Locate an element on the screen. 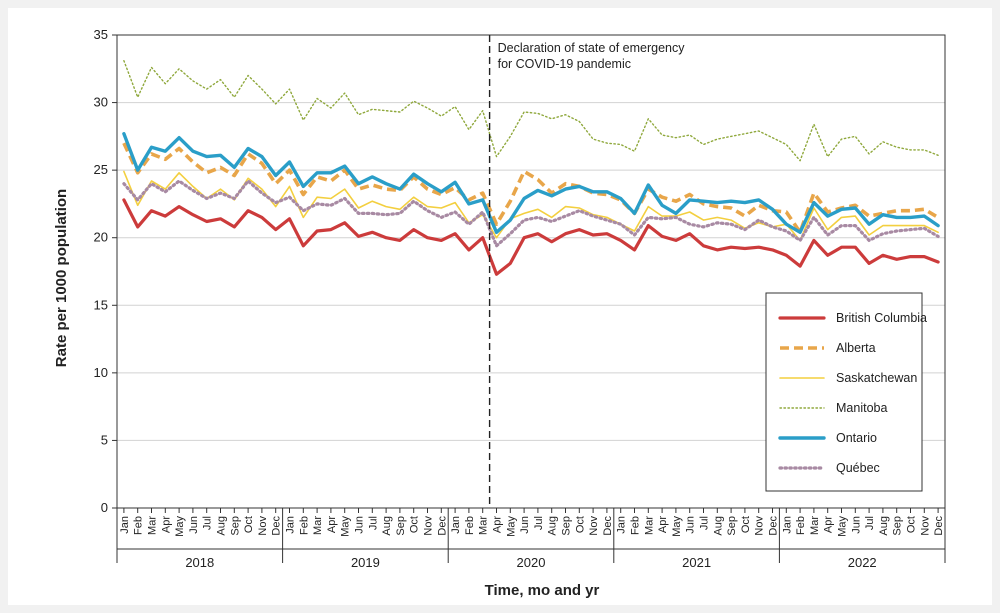 Image resolution: width=1000 pixels, height=613 pixels. legend-label-ontario: Ontario is located at coordinates (856, 438).